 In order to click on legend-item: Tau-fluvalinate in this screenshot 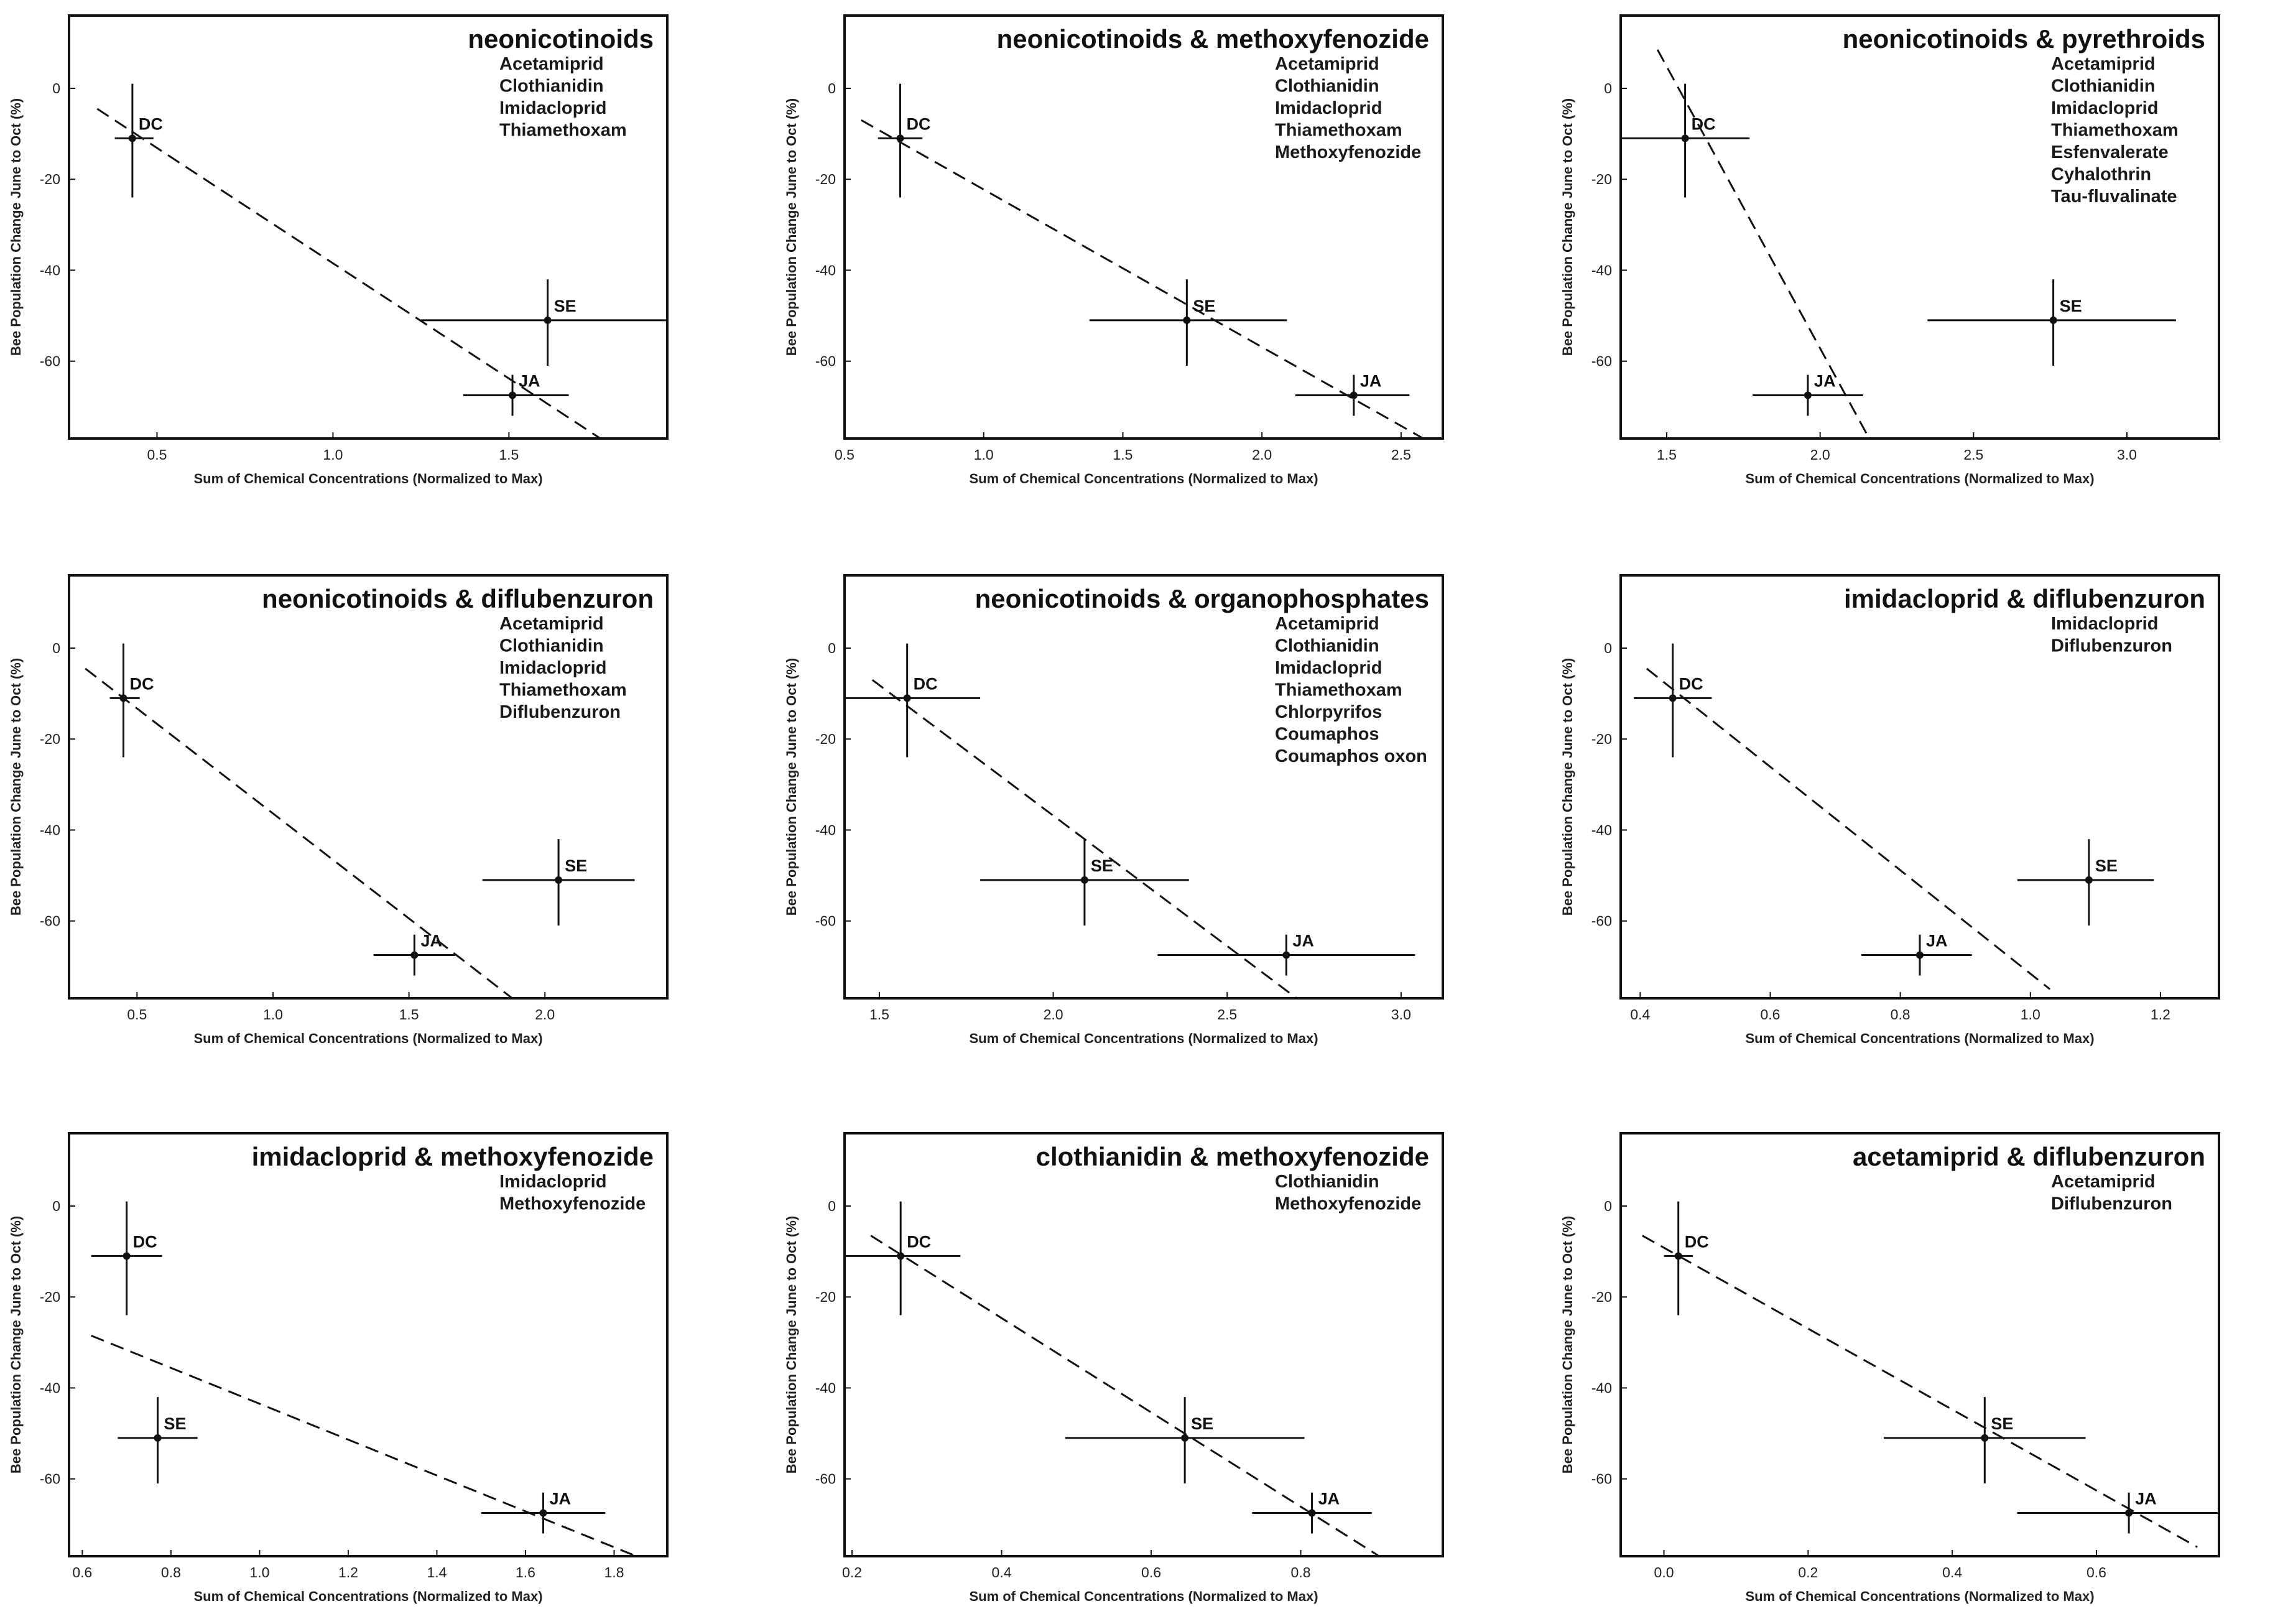, I will do `click(2114, 196)`.